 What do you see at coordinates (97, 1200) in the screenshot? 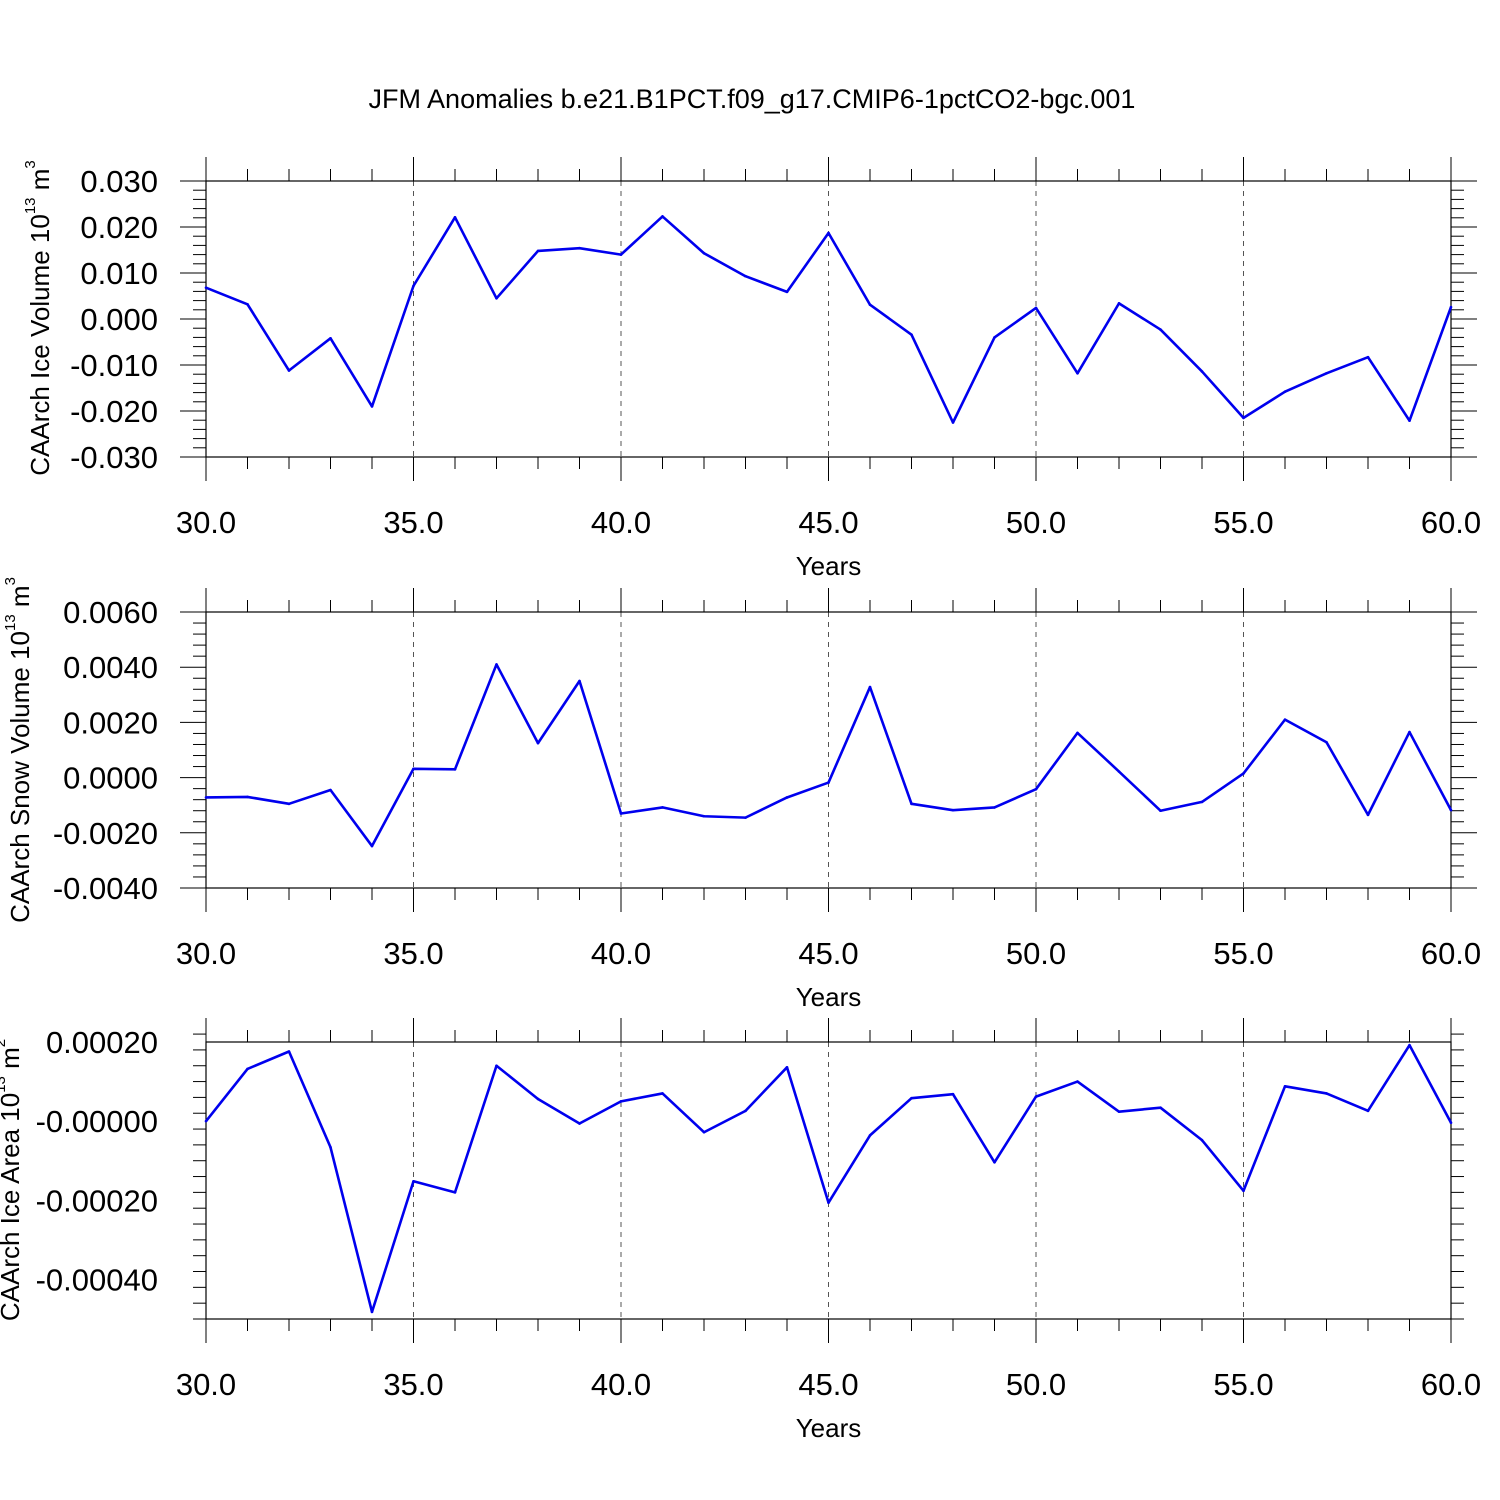
I see `y-tick-label: -0.00020` at bounding box center [97, 1200].